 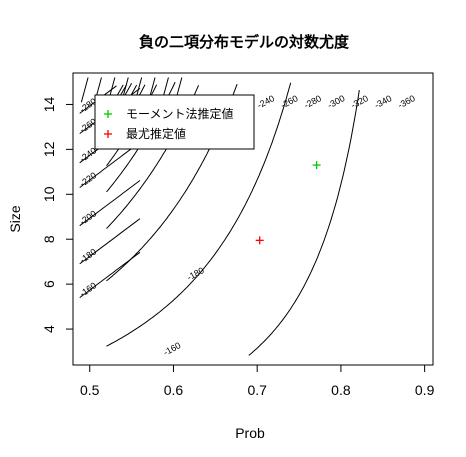 What do you see at coordinates (84, 90) in the screenshot?
I see `contour-line-hatch` at bounding box center [84, 90].